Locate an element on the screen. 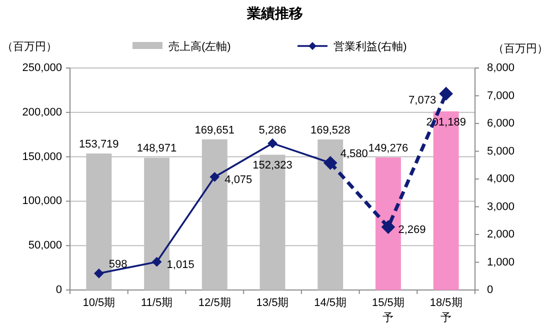  y-tick-label: 150,000 is located at coordinates (42, 156).